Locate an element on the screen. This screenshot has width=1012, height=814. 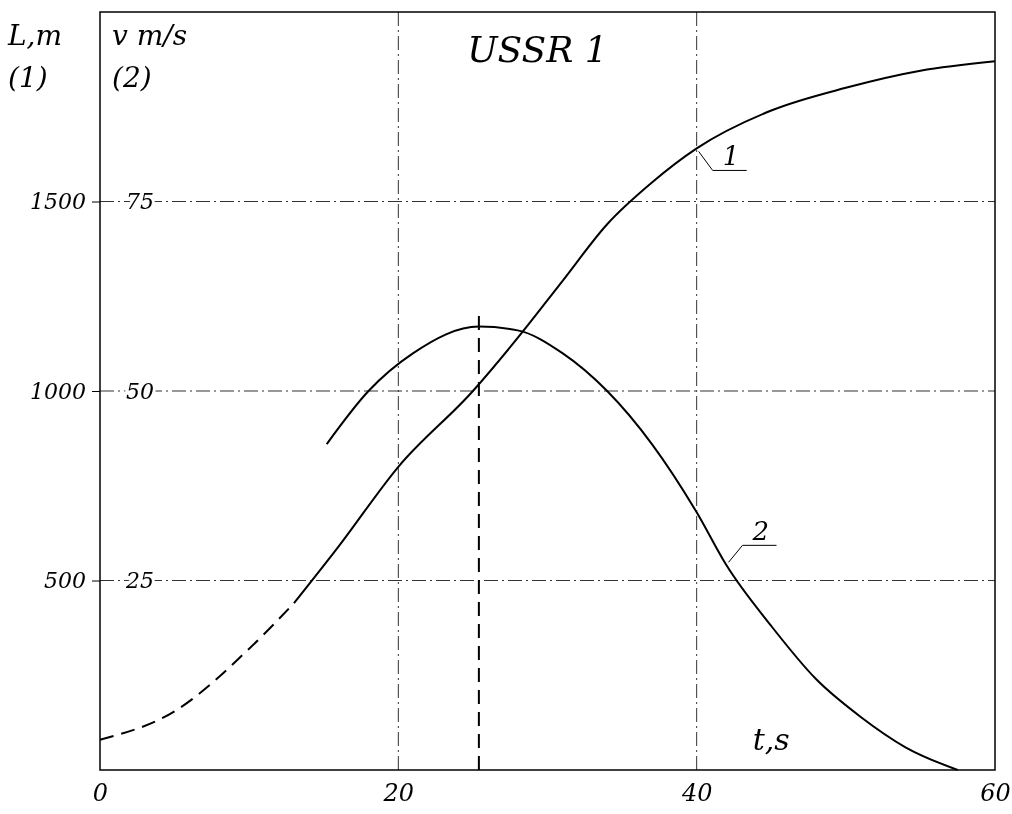
y2-tick-label: 50 is located at coordinates (140, 391).